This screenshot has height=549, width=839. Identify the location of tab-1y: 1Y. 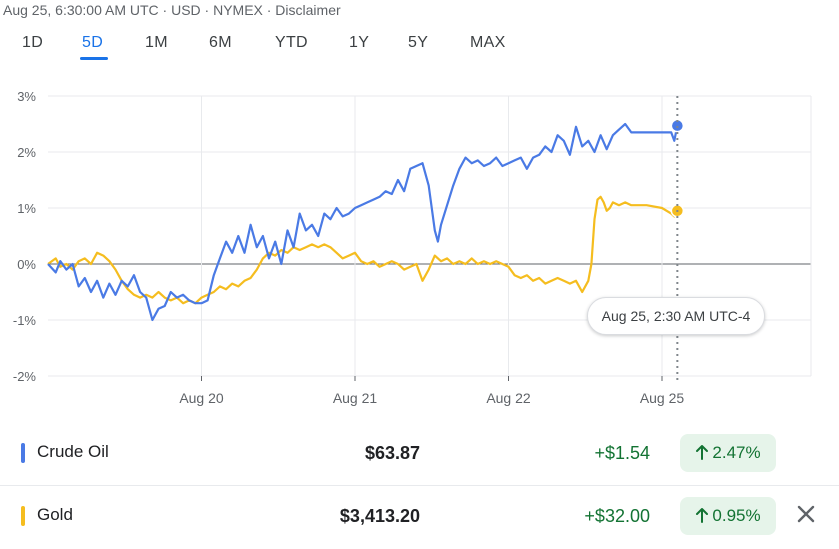
(359, 42).